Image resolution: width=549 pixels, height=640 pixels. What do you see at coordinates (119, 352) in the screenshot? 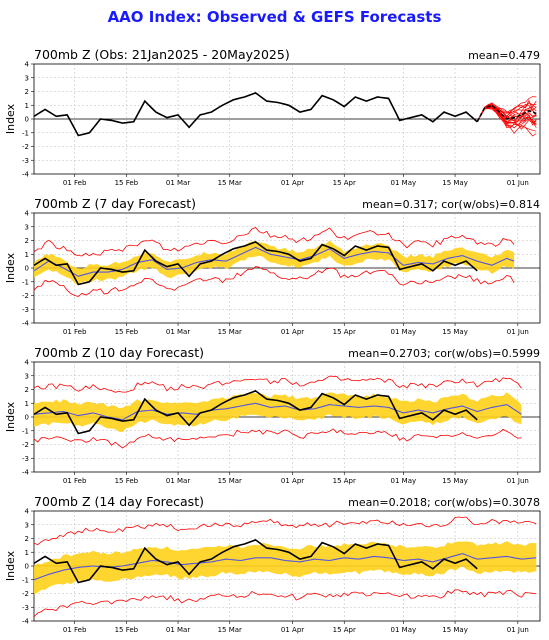
I see `panel-title: 700mb Z (10 day Forecast)` at bounding box center [119, 352].